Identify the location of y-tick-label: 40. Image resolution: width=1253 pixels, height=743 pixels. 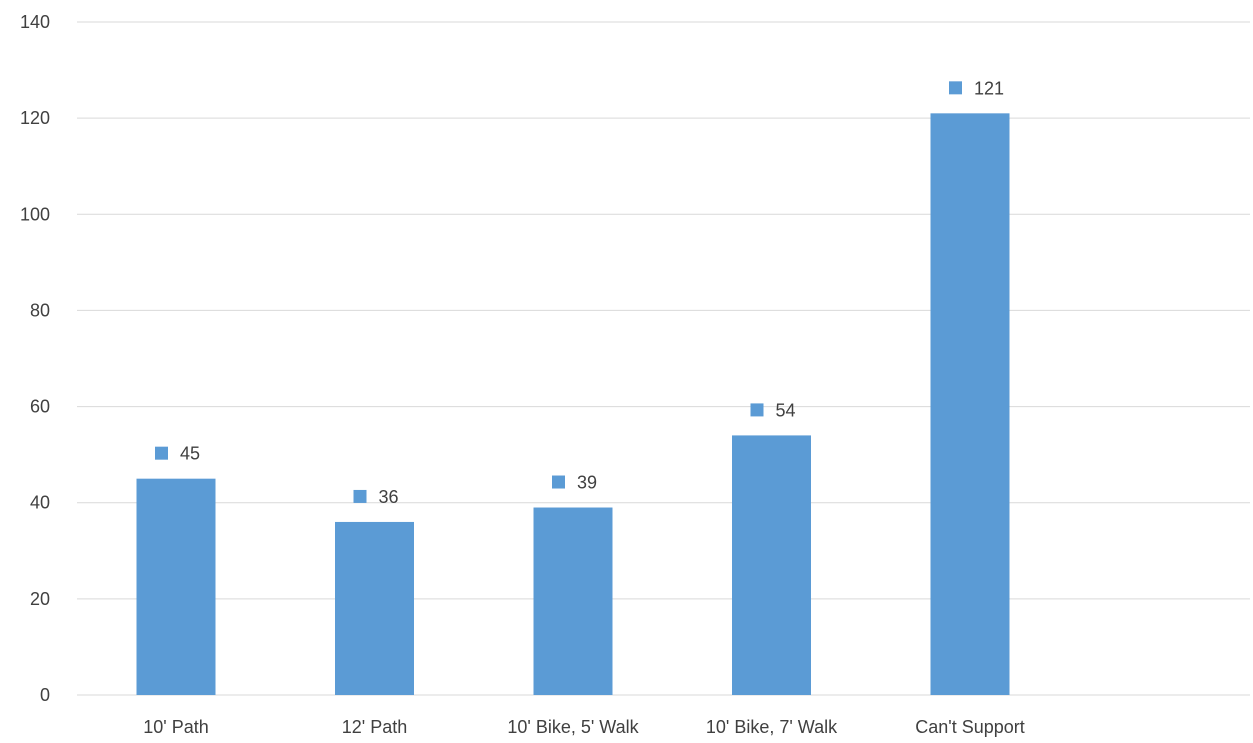
(40, 503).